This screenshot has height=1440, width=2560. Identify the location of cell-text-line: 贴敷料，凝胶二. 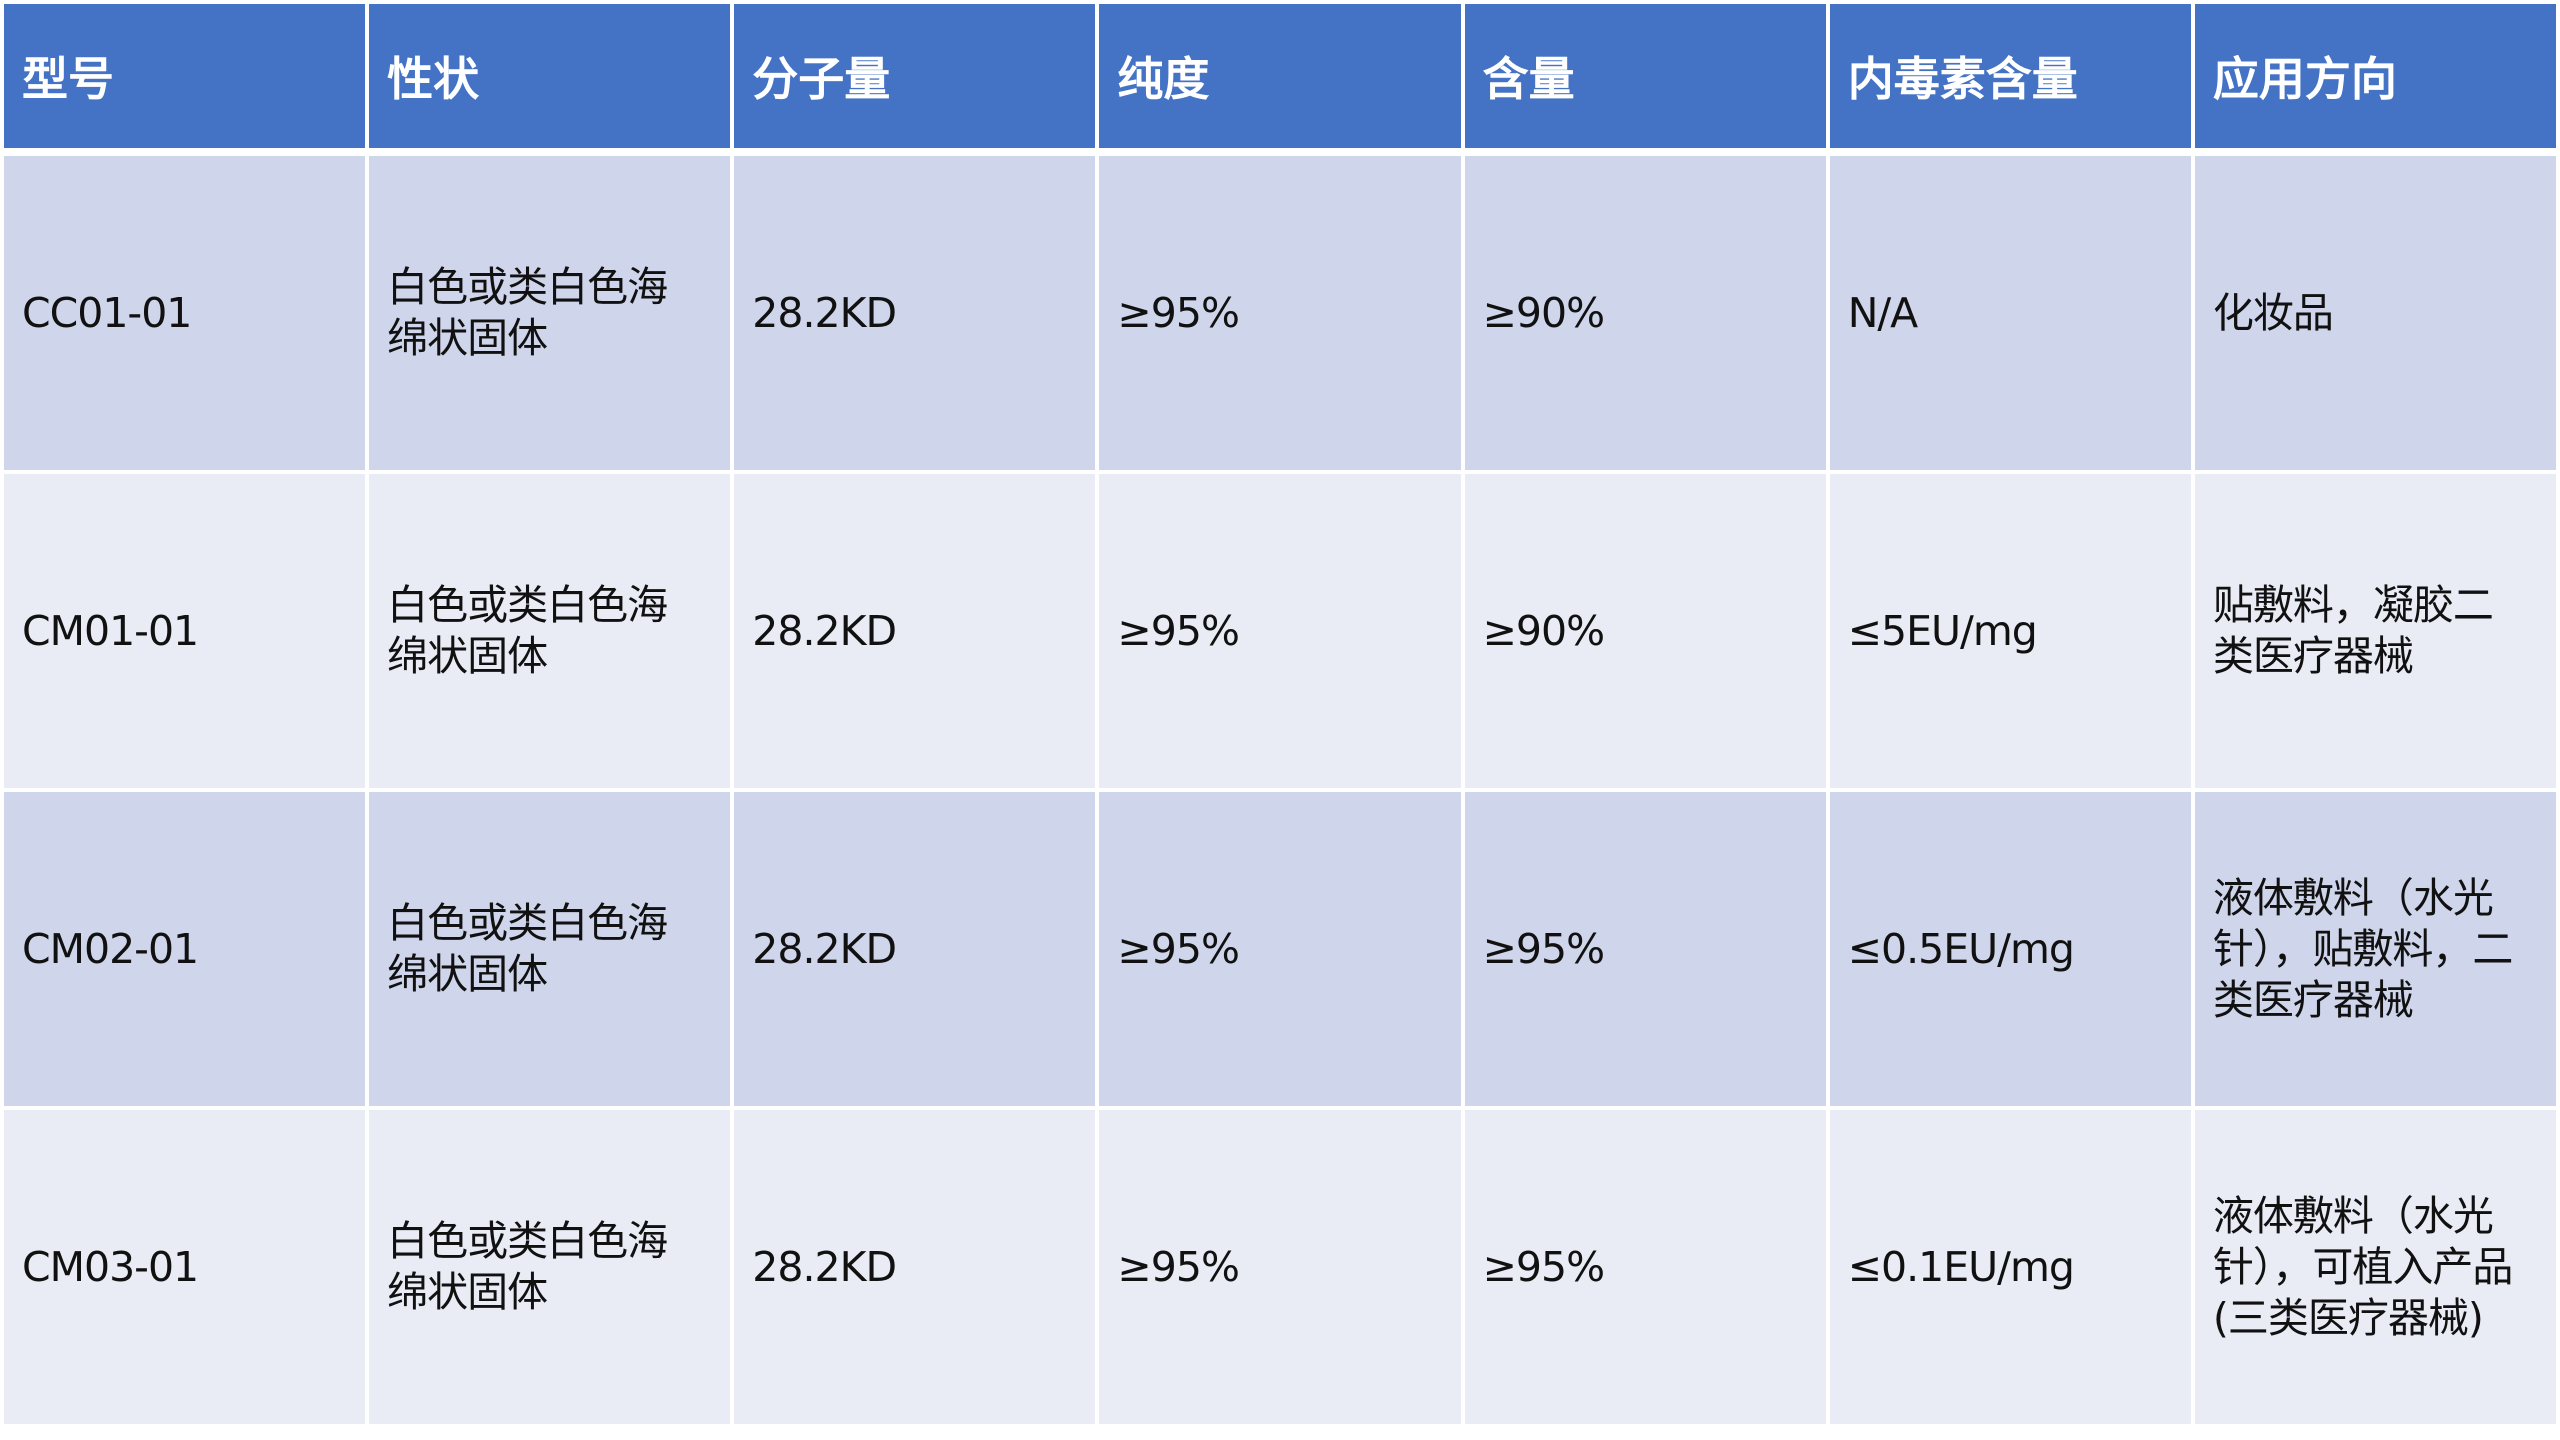
(2353, 605).